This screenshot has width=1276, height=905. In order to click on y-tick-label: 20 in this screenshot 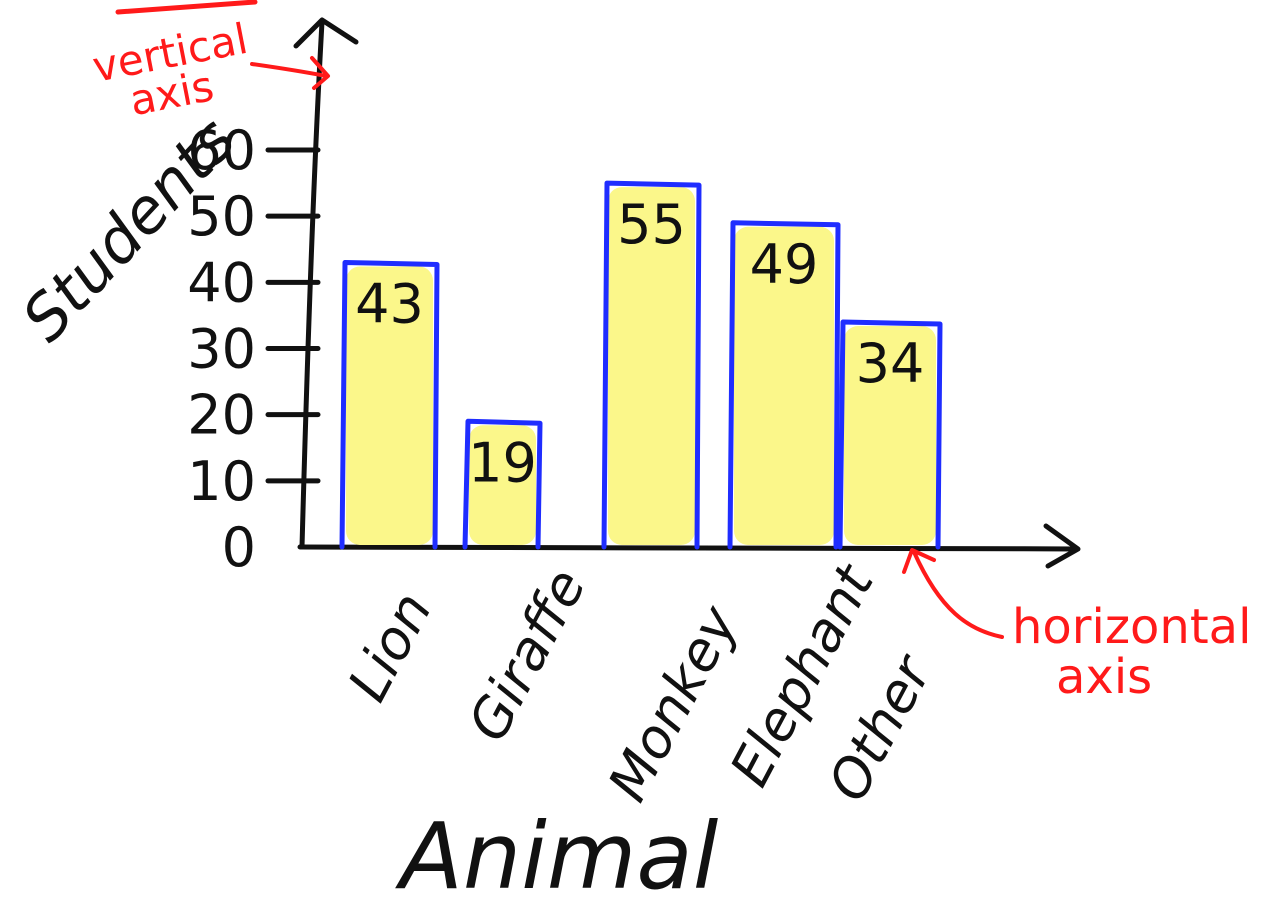, I will do `click(221, 415)`.